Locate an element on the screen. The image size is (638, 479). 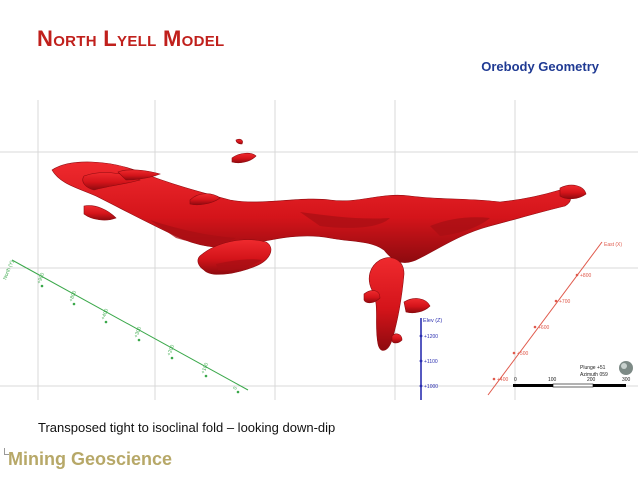
east-tick-label: +400 is located at coordinates (502, 380).